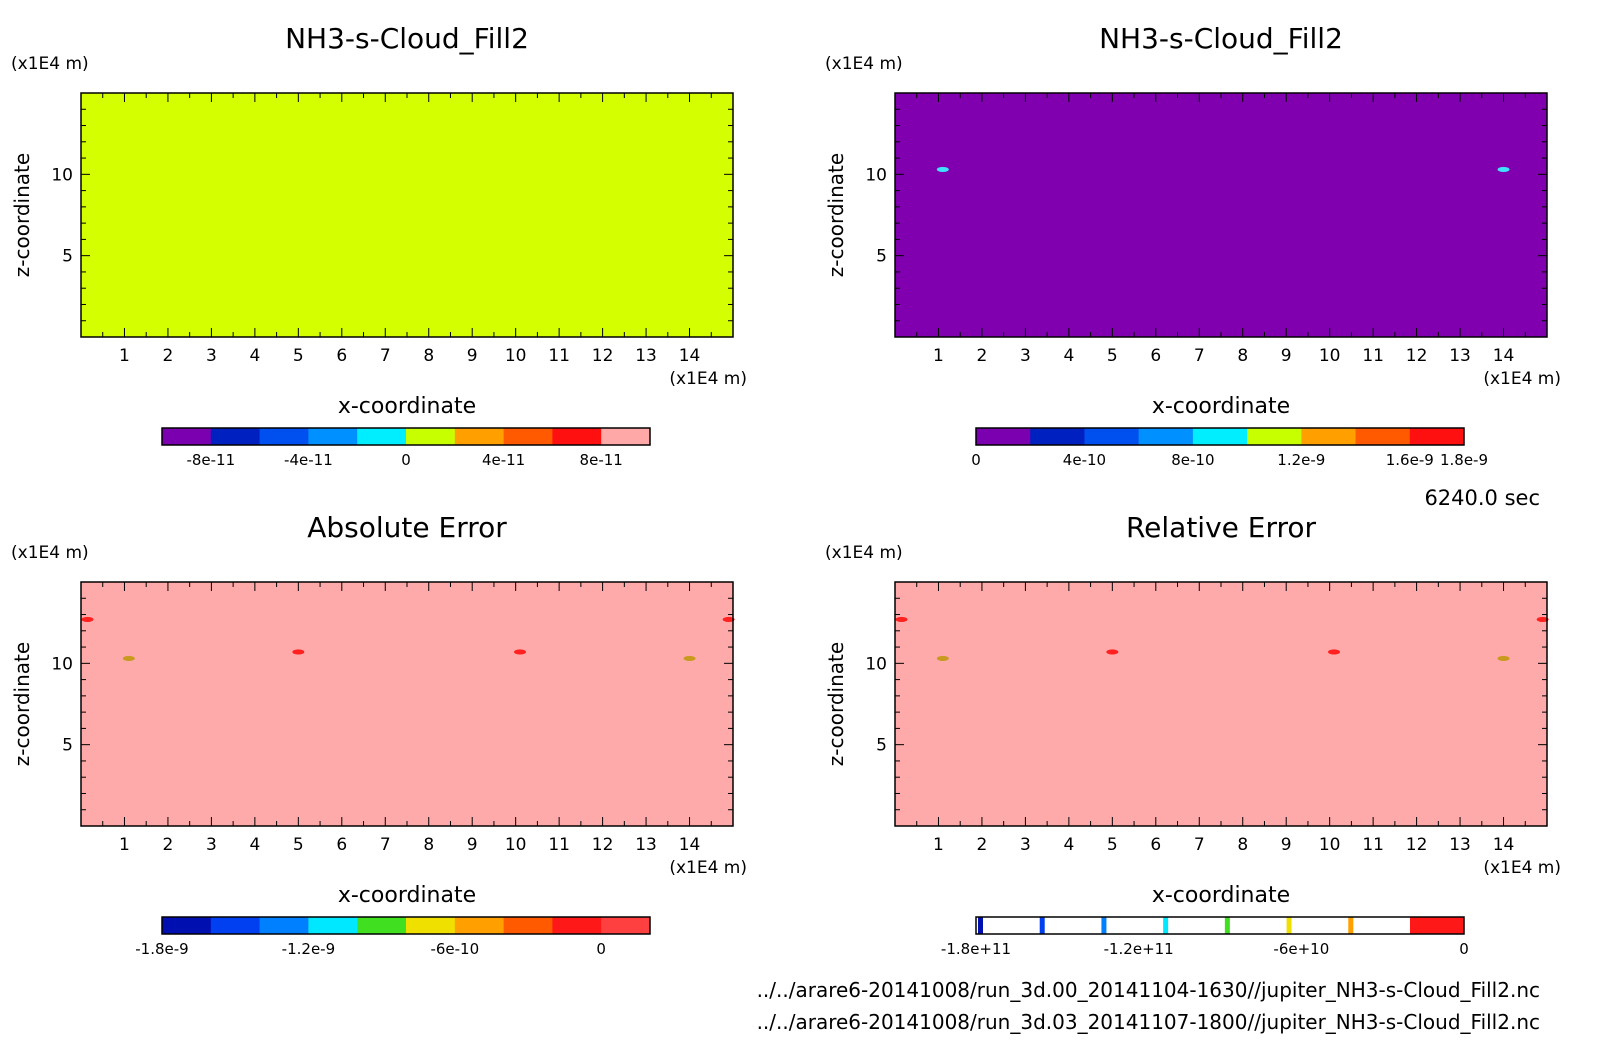 The height and width of the screenshot is (1054, 1604). I want to click on colorbar-tick-label: -6e+10, so click(1301, 949).